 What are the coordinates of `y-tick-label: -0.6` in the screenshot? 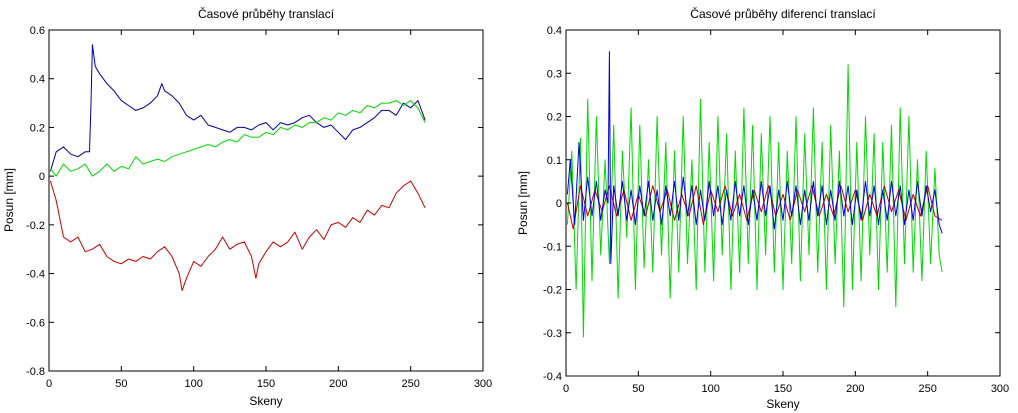 It's located at (35, 323).